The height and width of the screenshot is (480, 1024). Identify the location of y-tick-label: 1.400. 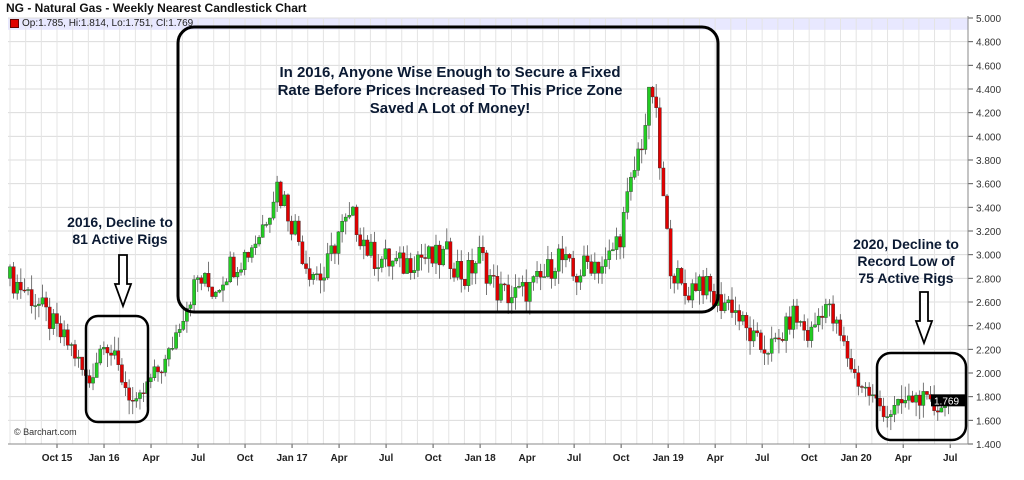
(988, 445).